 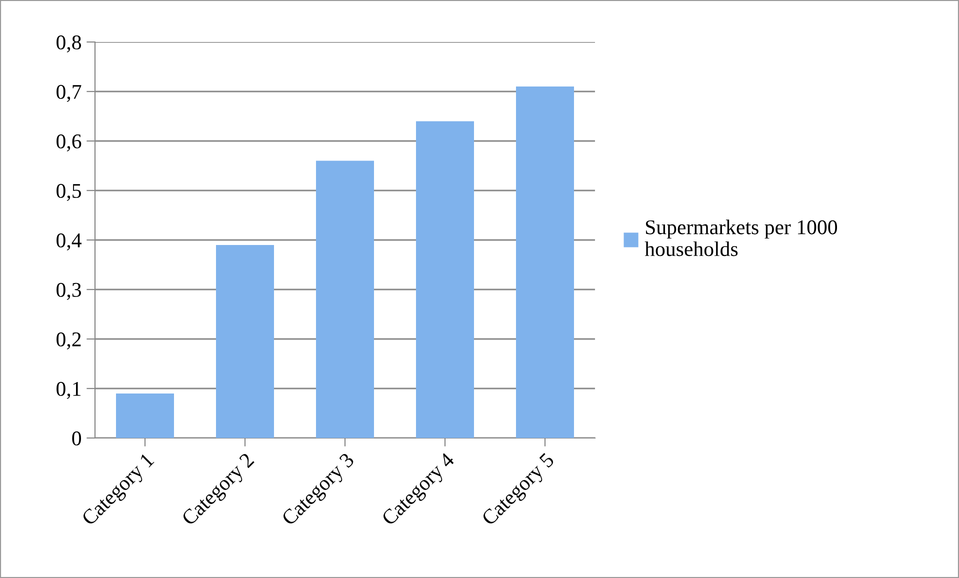 What do you see at coordinates (68, 192) in the screenshot?
I see `y-tick-label: 0,5` at bounding box center [68, 192].